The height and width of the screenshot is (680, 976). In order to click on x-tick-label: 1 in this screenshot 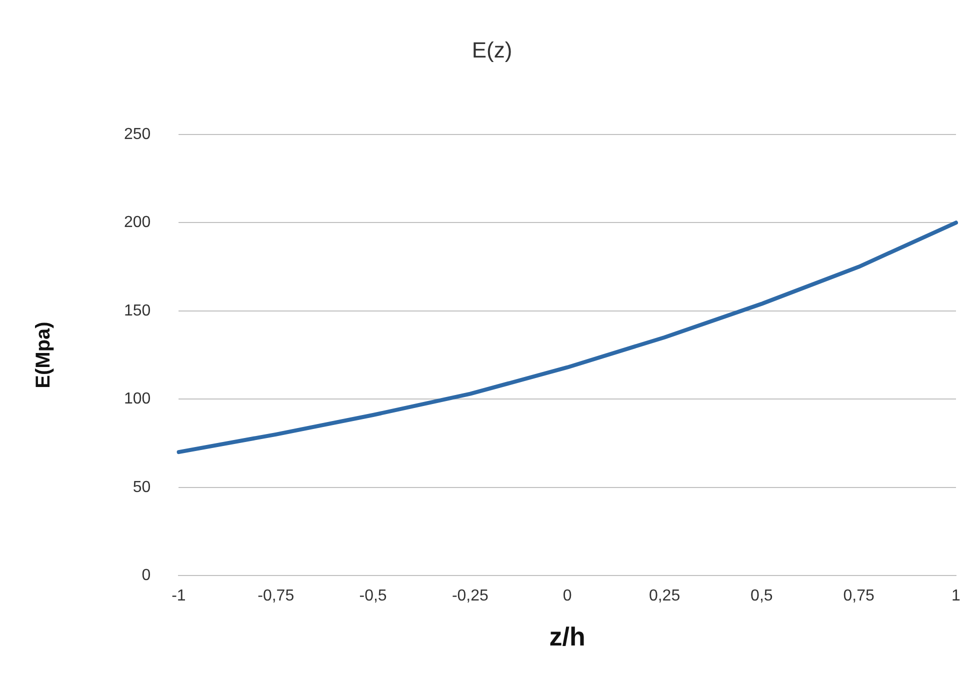, I will do `click(956, 596)`.